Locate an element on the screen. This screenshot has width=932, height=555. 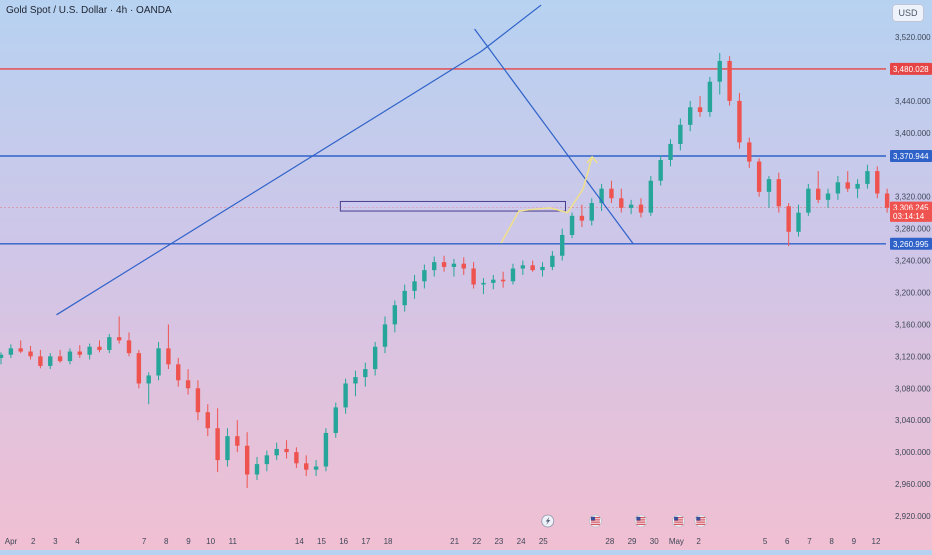
y-axis-tick-label: 3,400.000 is located at coordinates (913, 133).